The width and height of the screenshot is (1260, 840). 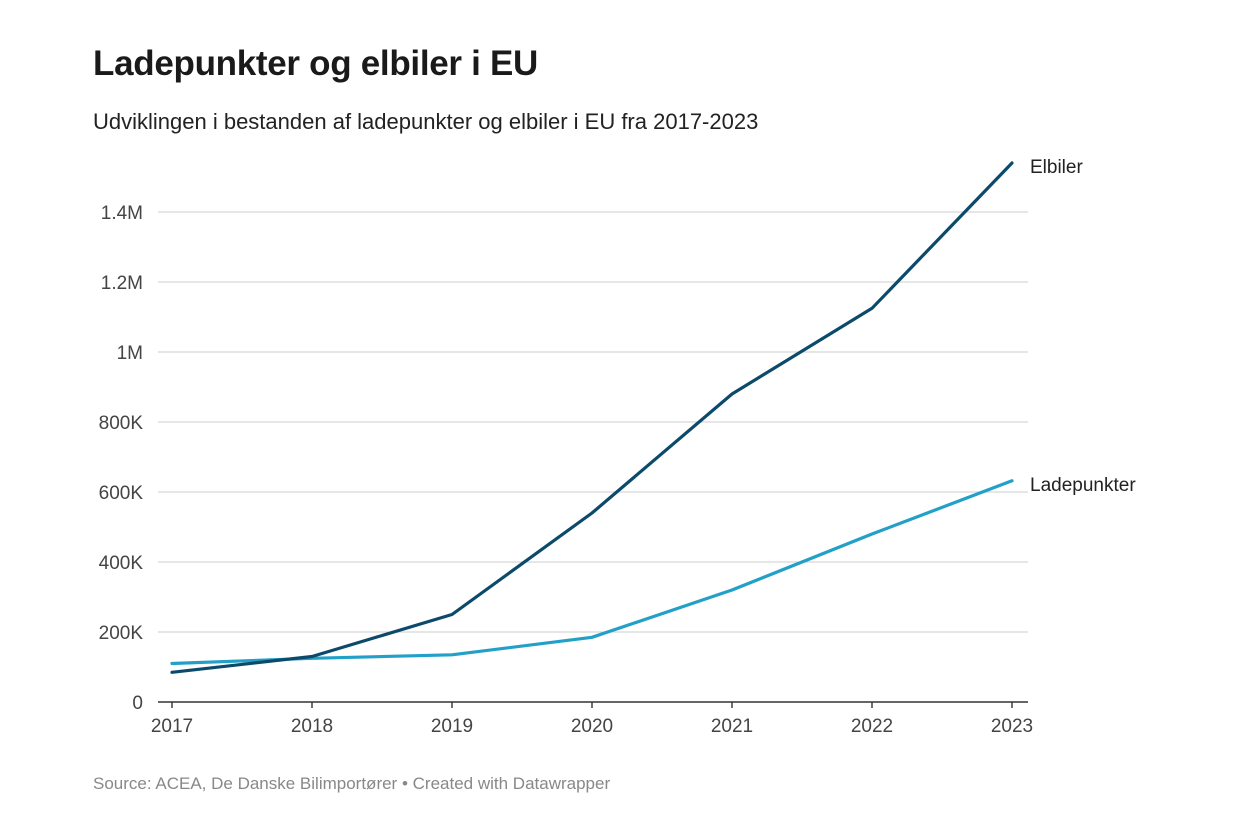 What do you see at coordinates (121, 493) in the screenshot?
I see `y-tick-label: 600K` at bounding box center [121, 493].